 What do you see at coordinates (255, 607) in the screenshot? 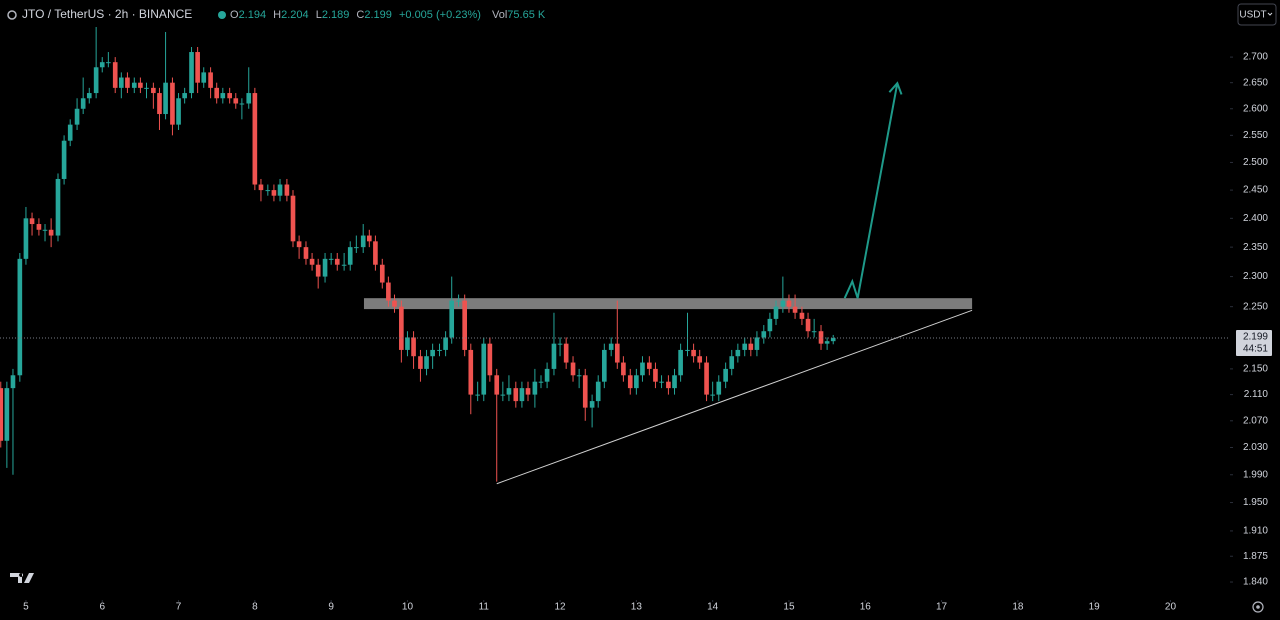
I see `x-tick-label: 8` at bounding box center [255, 607].